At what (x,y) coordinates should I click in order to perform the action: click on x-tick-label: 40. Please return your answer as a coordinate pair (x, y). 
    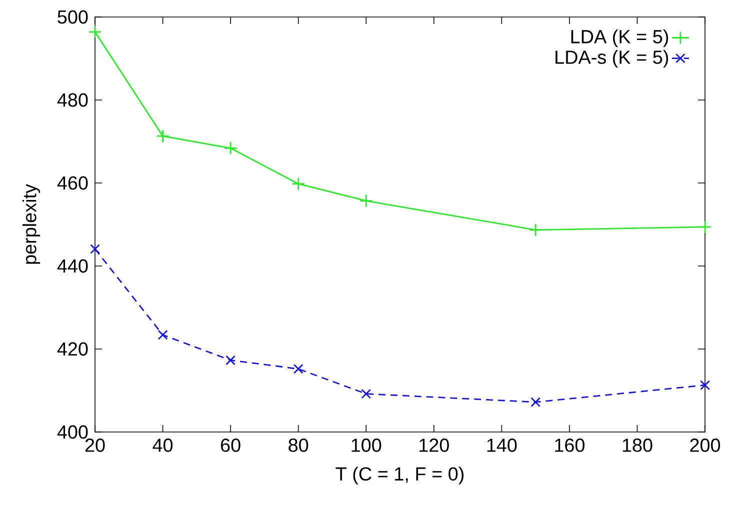
    Looking at the image, I should click on (162, 445).